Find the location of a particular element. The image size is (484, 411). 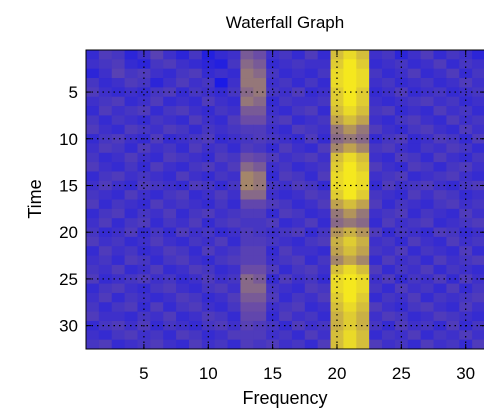

chart-title: Waterfall Graph is located at coordinates (285, 22).